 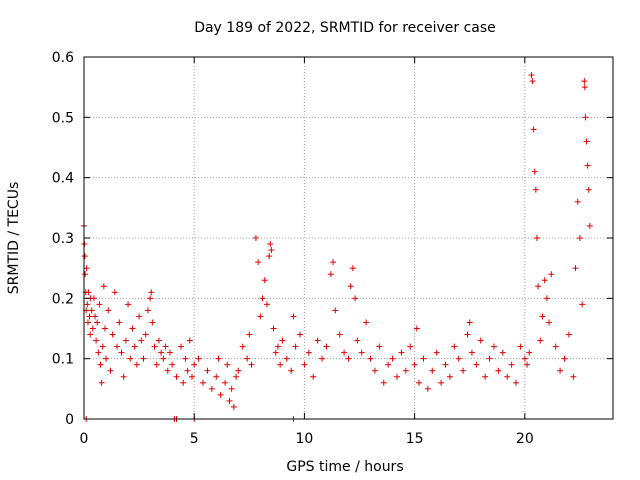 What do you see at coordinates (63, 179) in the screenshot?
I see `y-tick-label: 0.4` at bounding box center [63, 179].